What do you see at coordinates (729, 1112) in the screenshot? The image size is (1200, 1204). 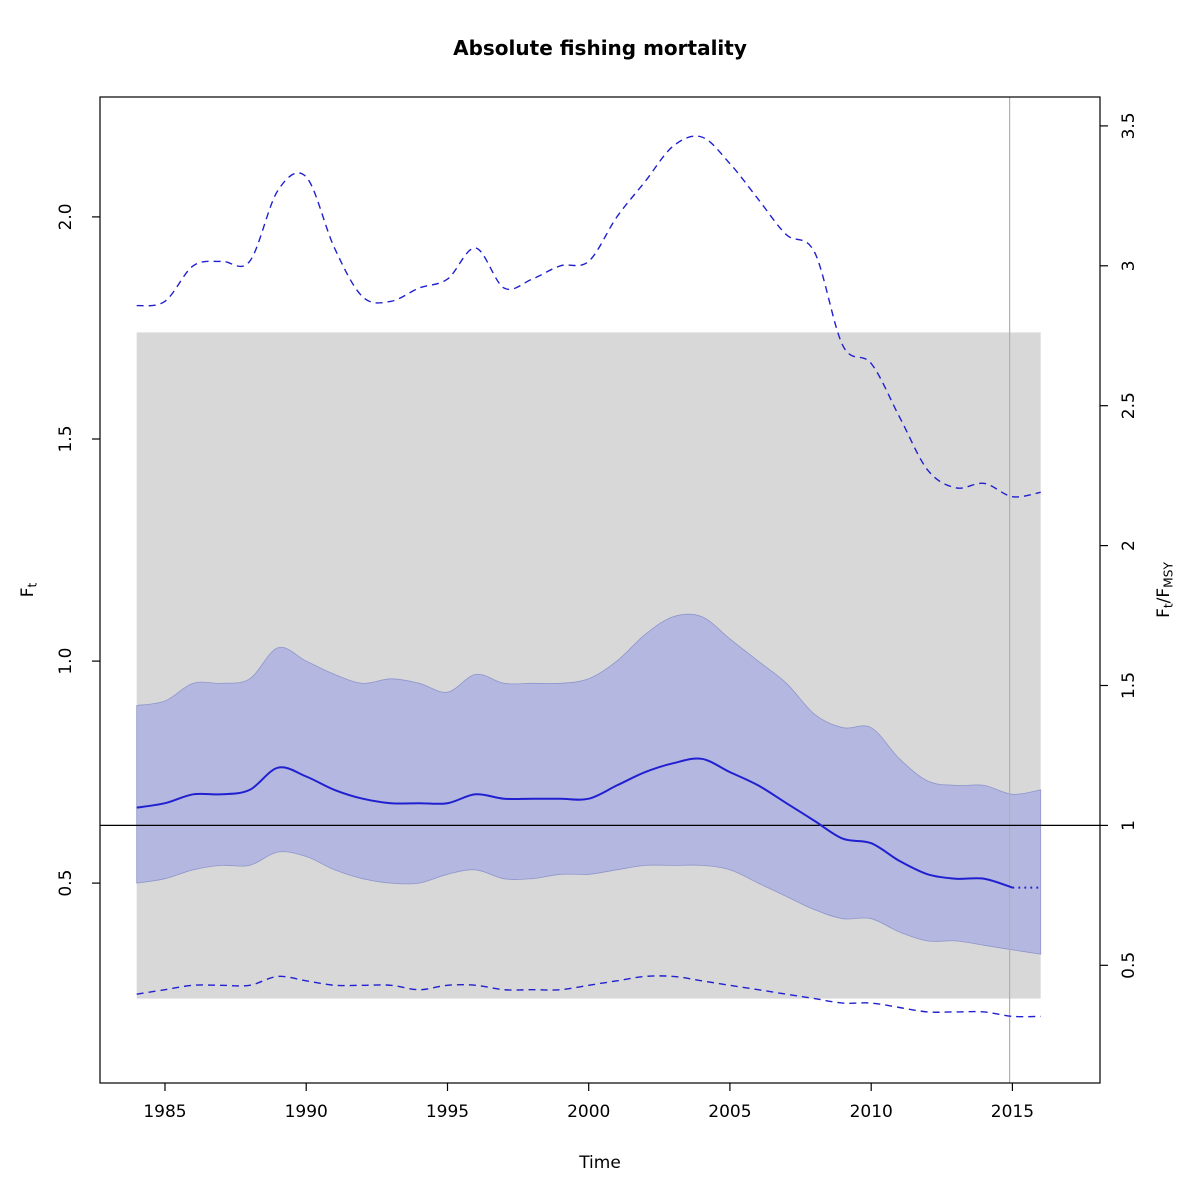 I see `x-tick-label: 2005` at bounding box center [729, 1112].